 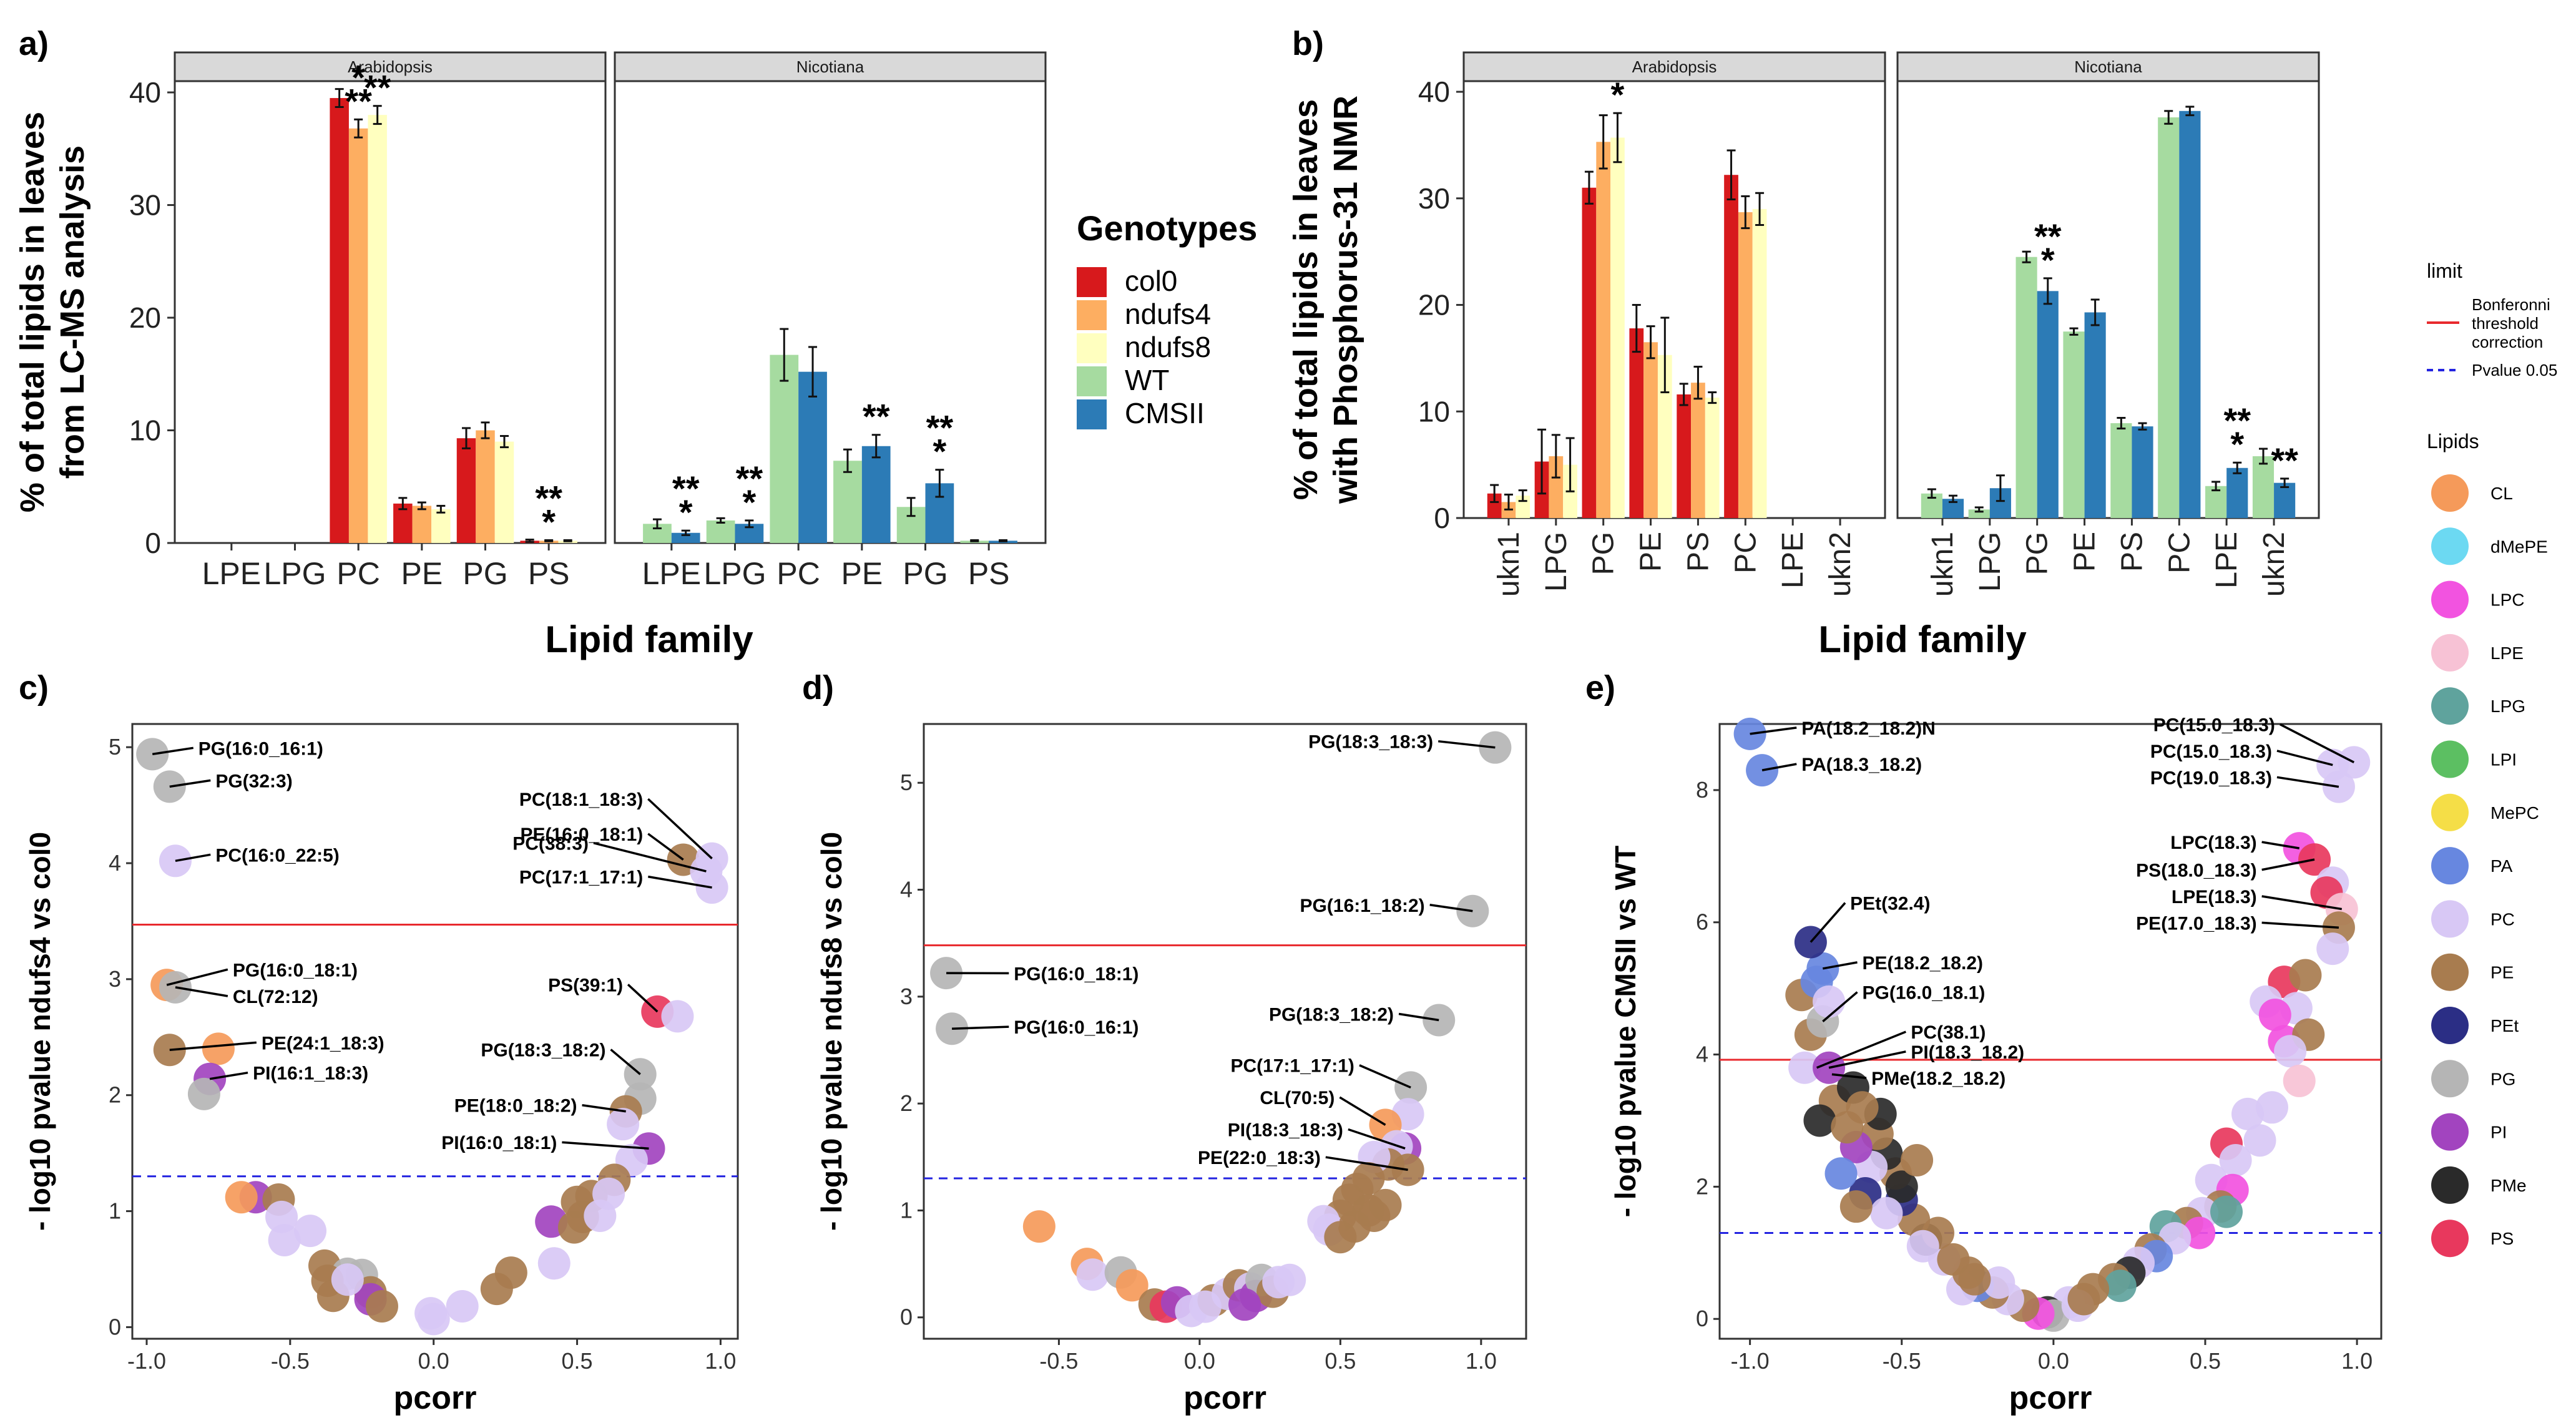 I want to click on y-axis-title: - log10 pvalue ndufs8 vs col0, so click(x=831, y=1032).